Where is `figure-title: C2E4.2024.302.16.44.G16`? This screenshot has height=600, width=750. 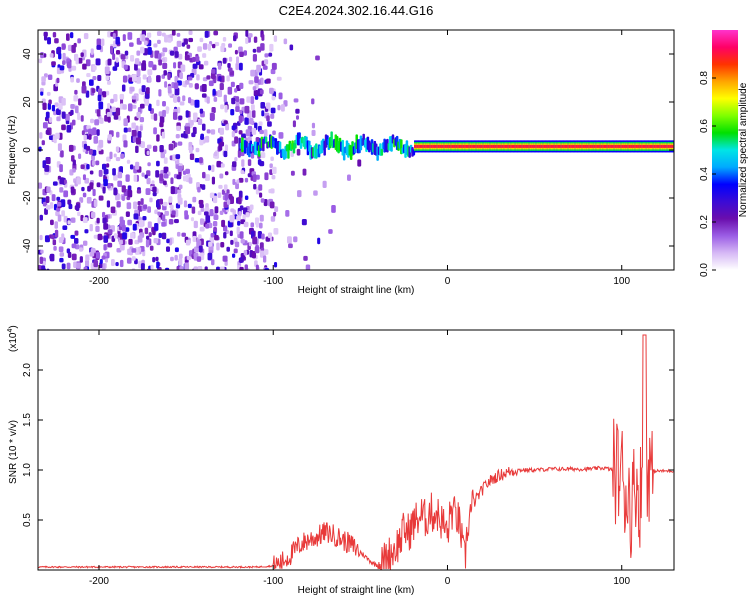 figure-title: C2E4.2024.302.16.44.G16 is located at coordinates (356, 10).